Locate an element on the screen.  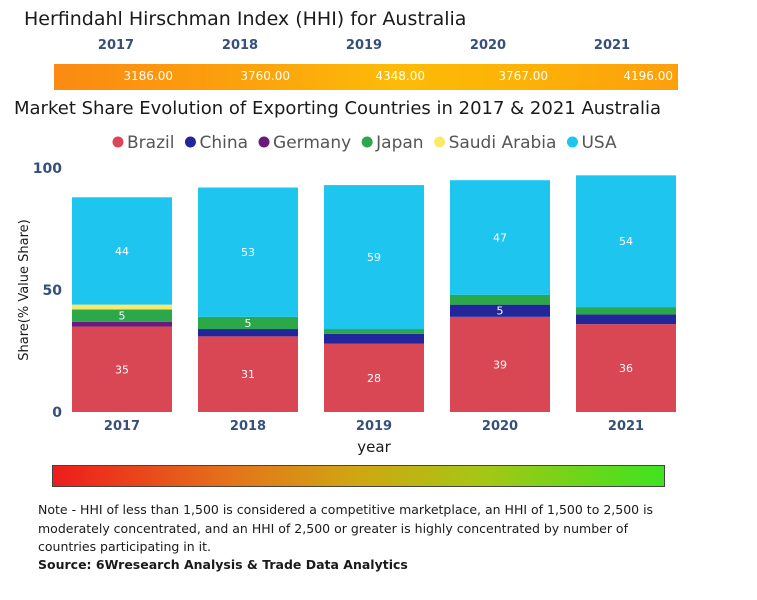
data-label: 31 is located at coordinates (248, 374).